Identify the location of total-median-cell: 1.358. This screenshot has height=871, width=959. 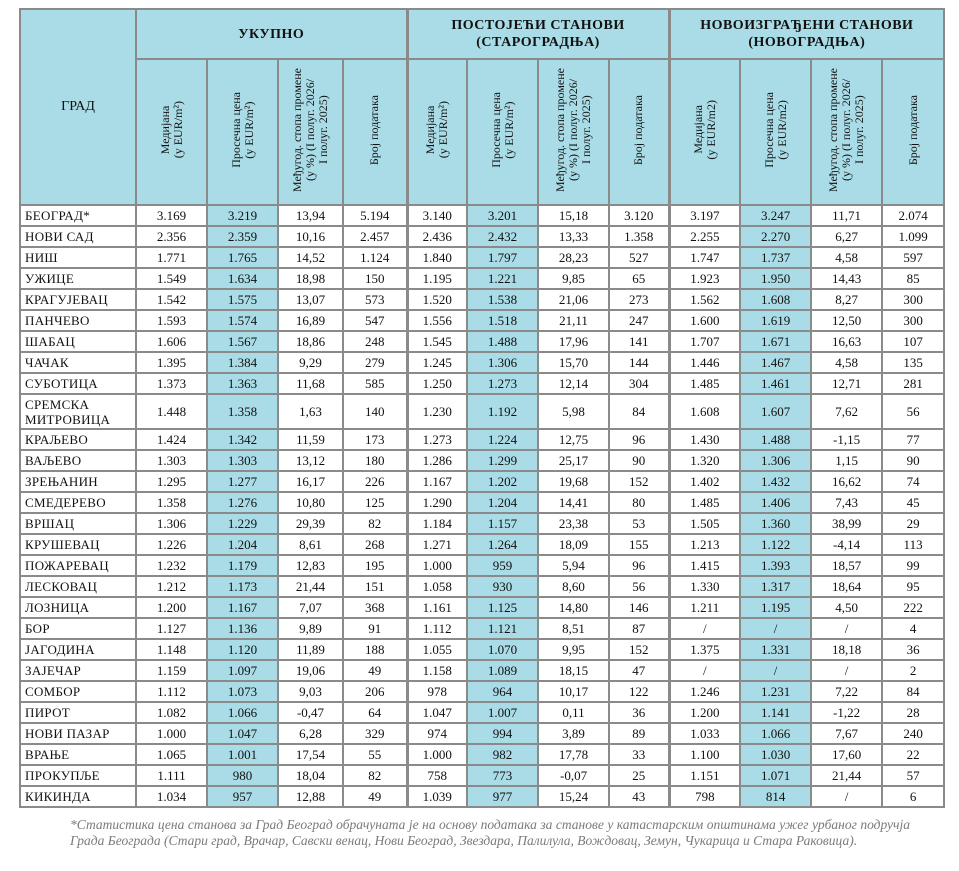
(171, 502).